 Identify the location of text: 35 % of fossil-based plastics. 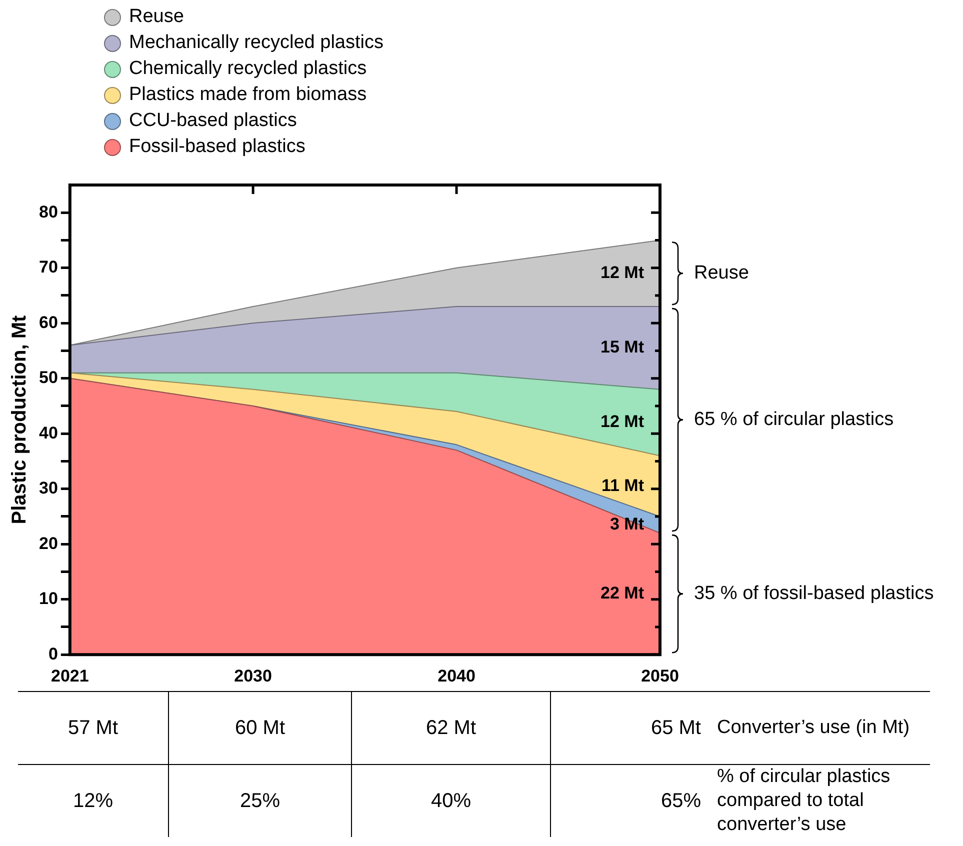
(814, 593).